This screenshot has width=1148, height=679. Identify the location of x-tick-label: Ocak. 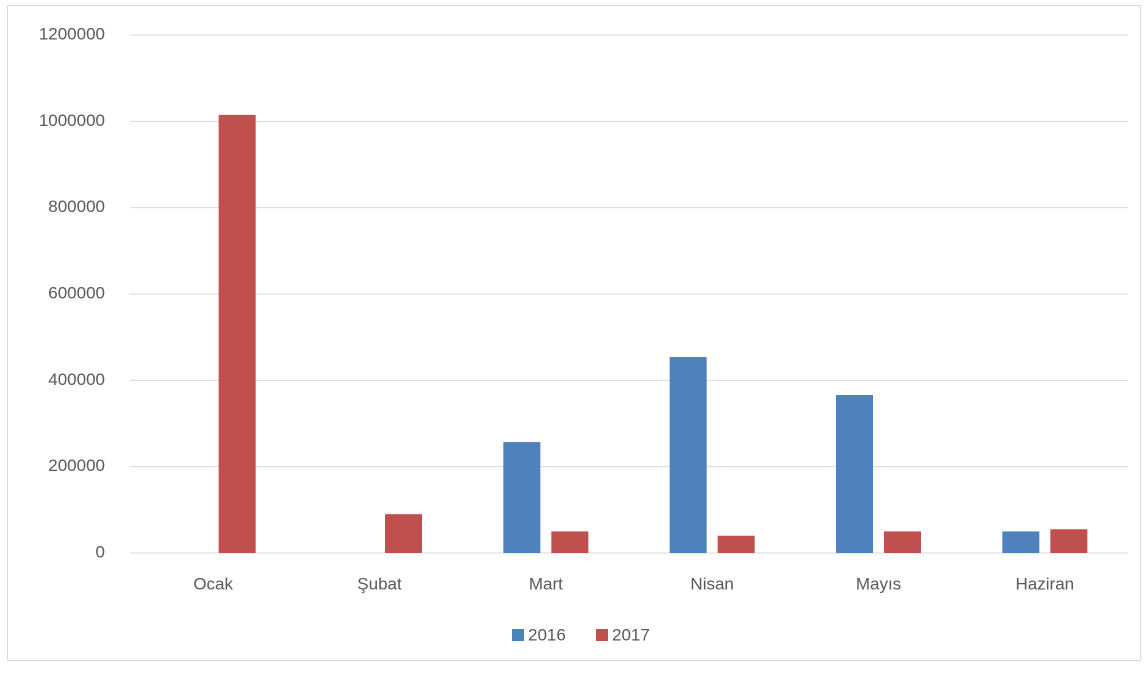
(213, 583).